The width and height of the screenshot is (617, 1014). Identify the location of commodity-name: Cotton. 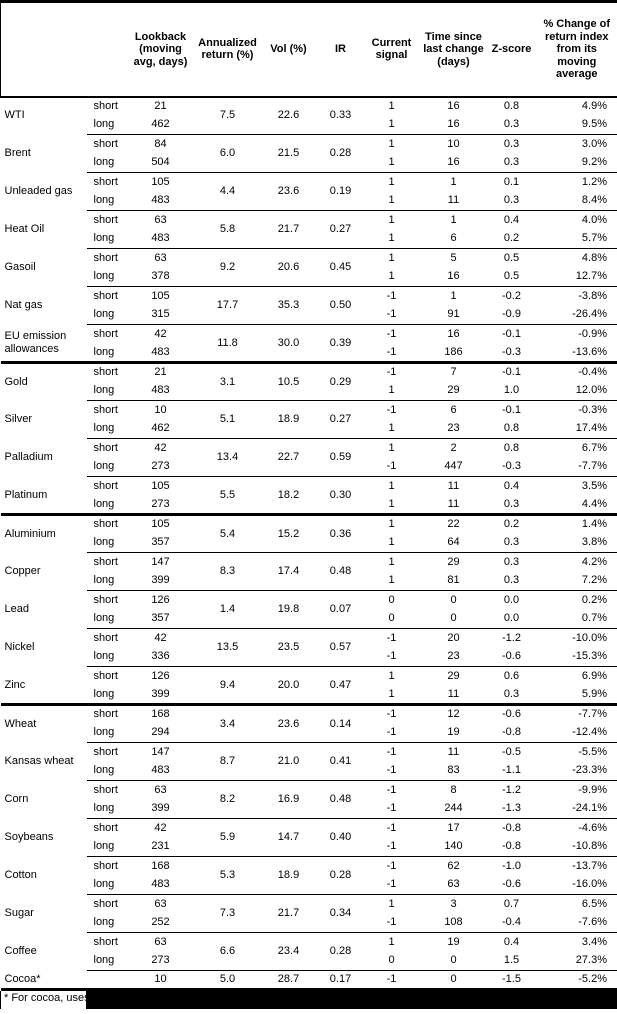
(20, 875).